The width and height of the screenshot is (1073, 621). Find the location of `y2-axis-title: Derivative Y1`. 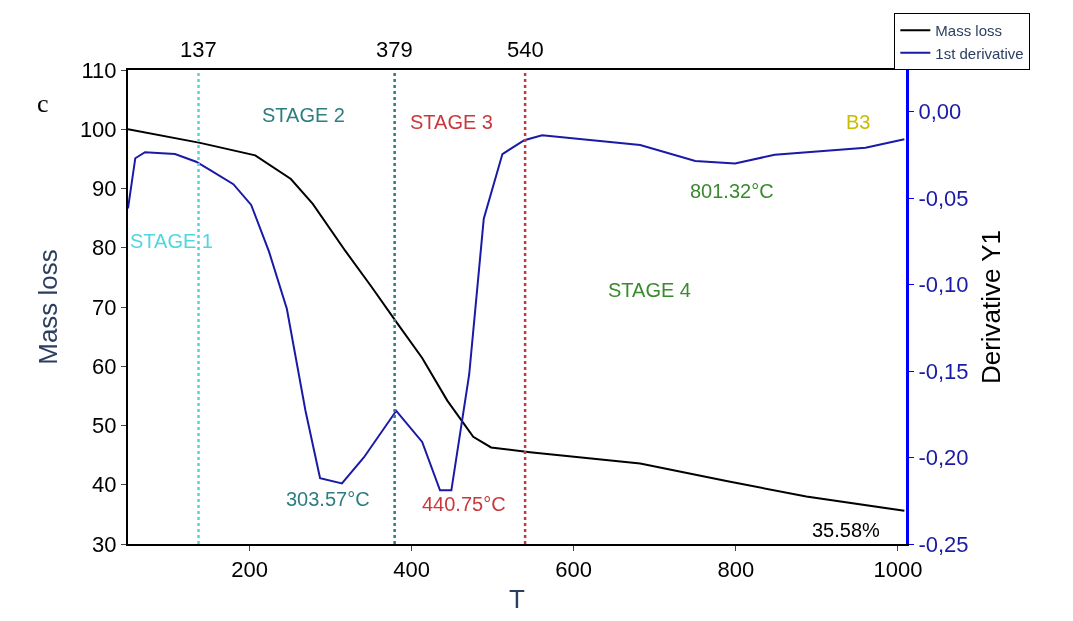

y2-axis-title: Derivative Y1 is located at coordinates (991, 307).